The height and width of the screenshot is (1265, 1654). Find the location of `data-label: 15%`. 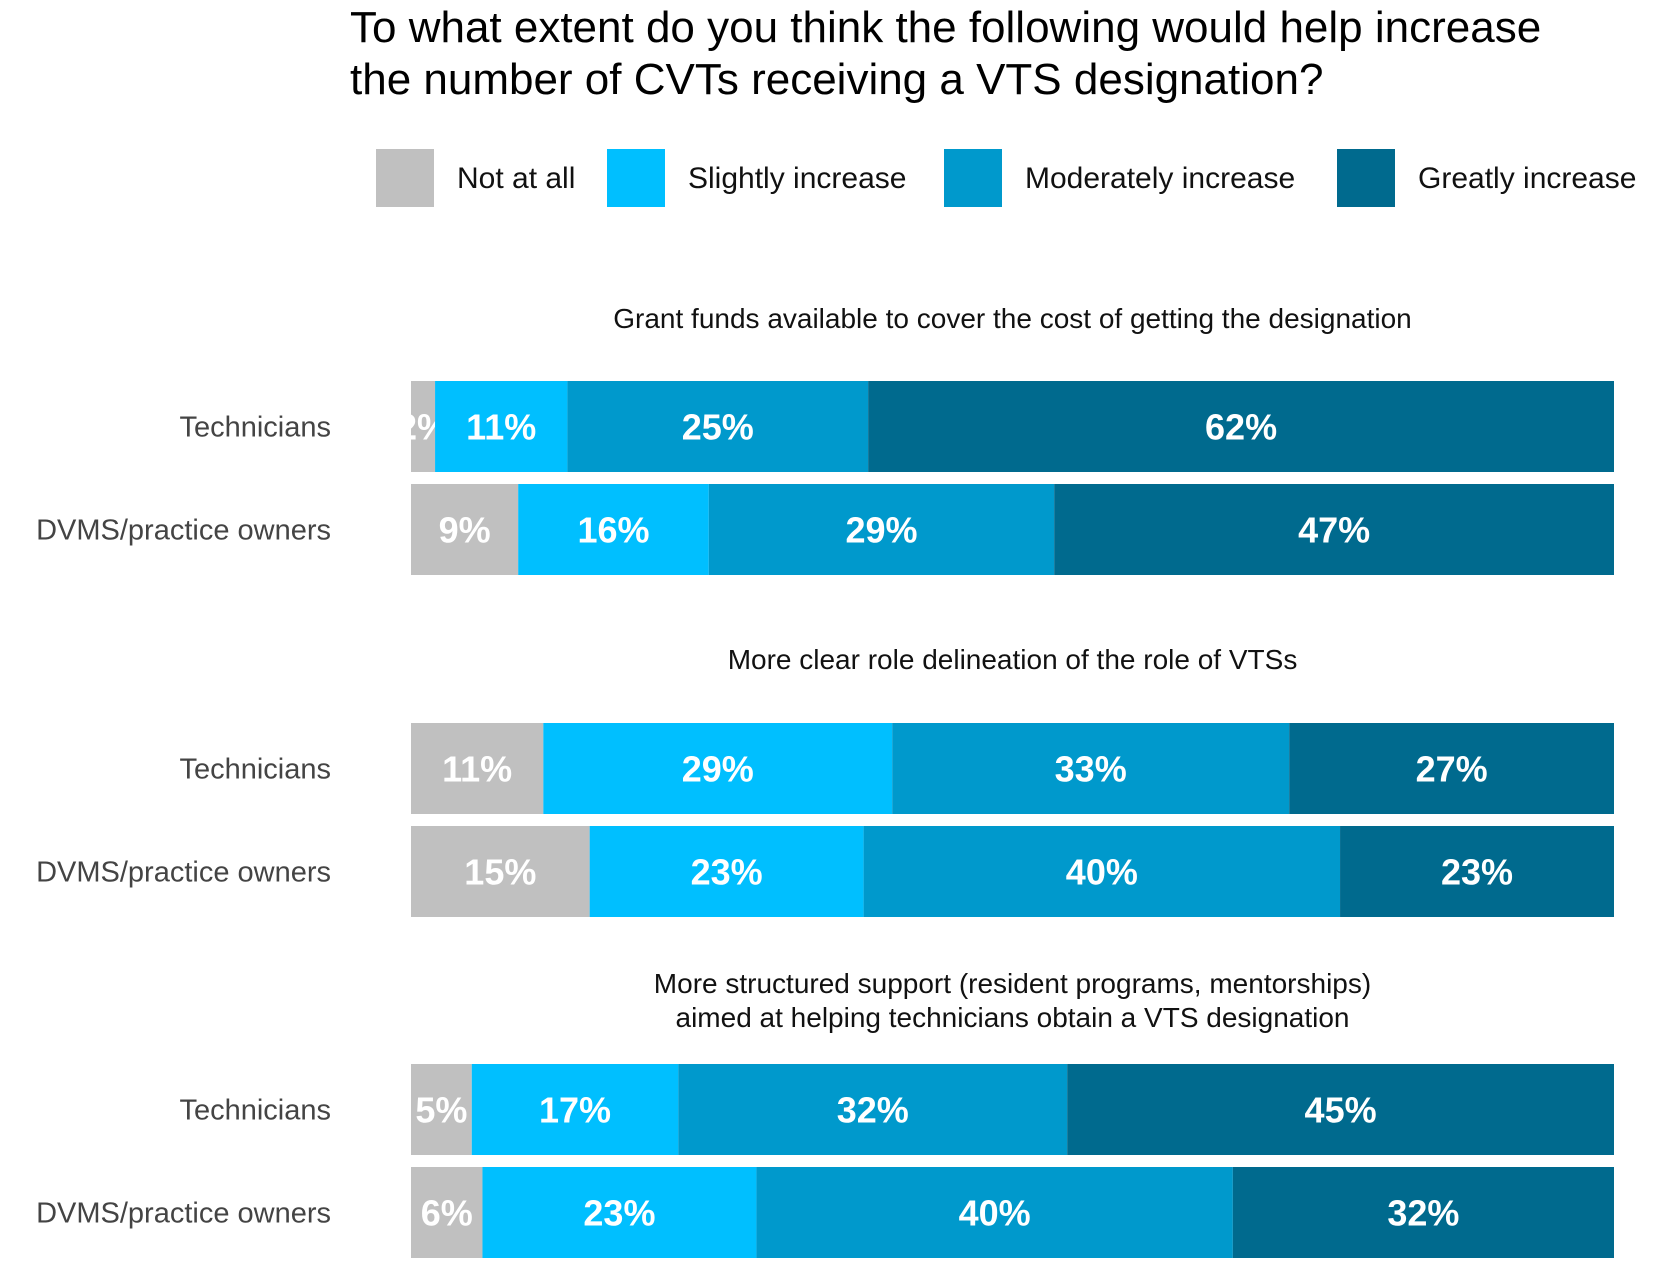

data-label: 15% is located at coordinates (500, 872).